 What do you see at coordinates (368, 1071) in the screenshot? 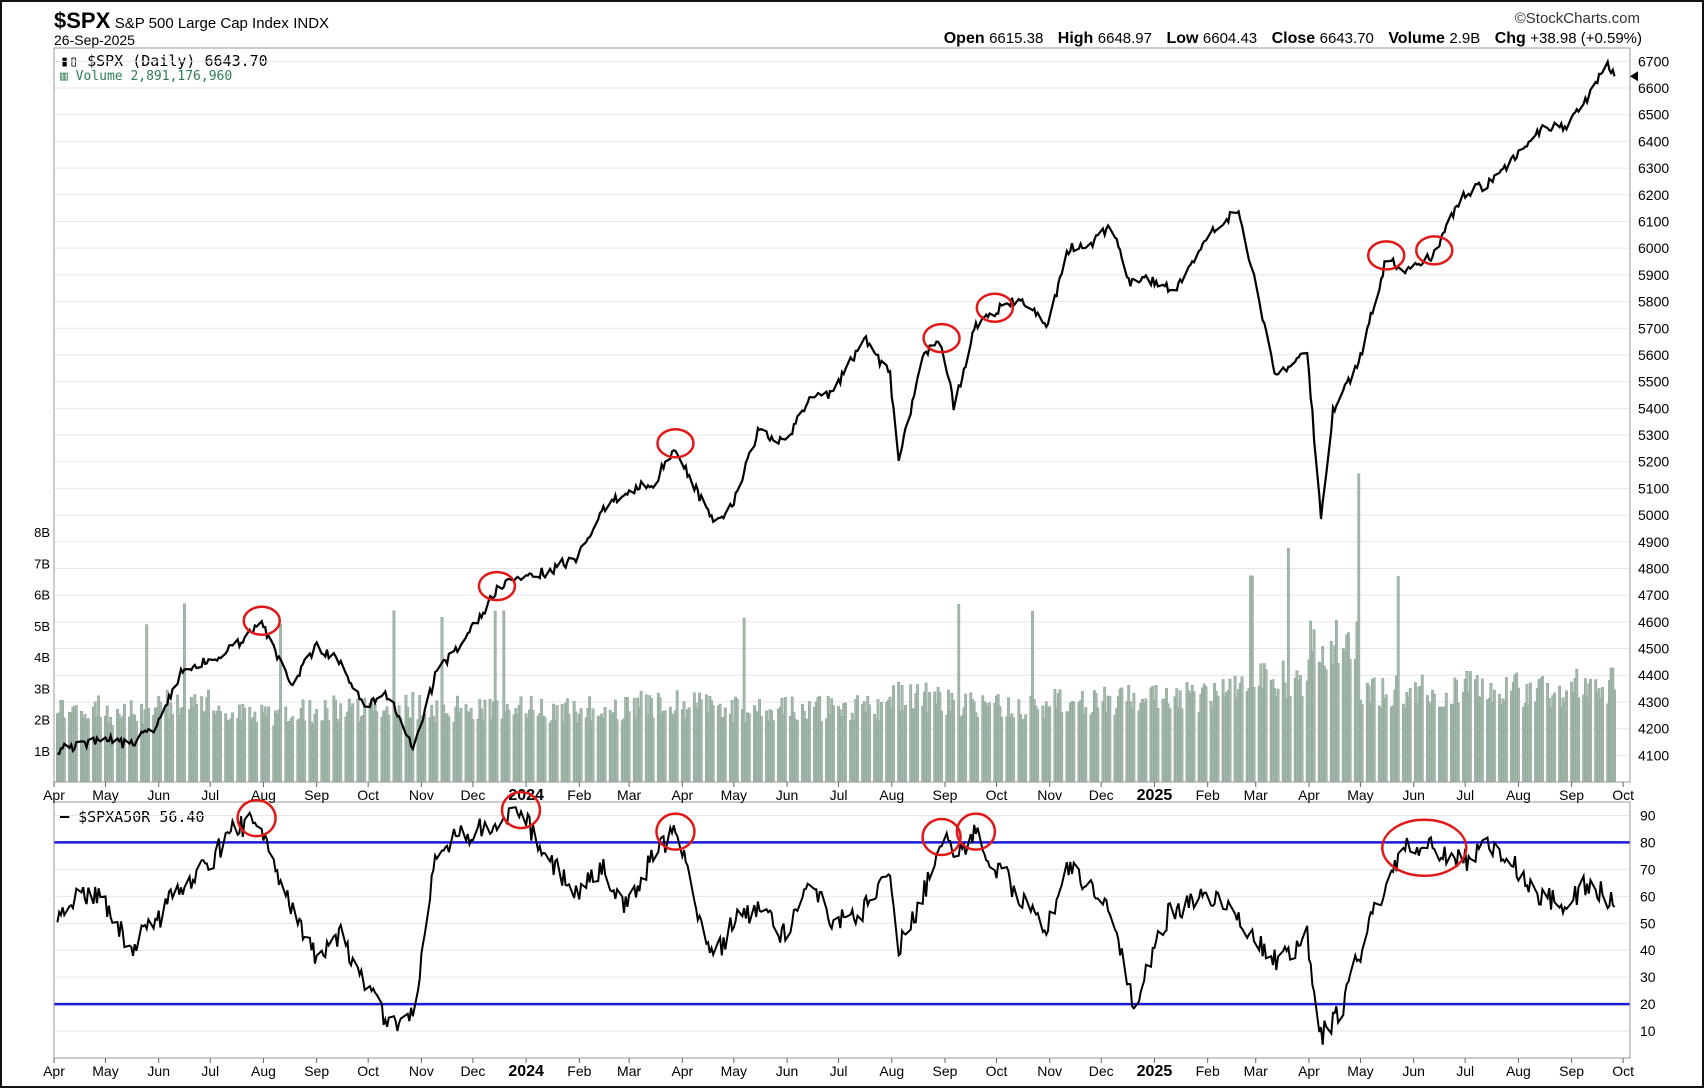
I see `indicator-x-label: Oct` at bounding box center [368, 1071].